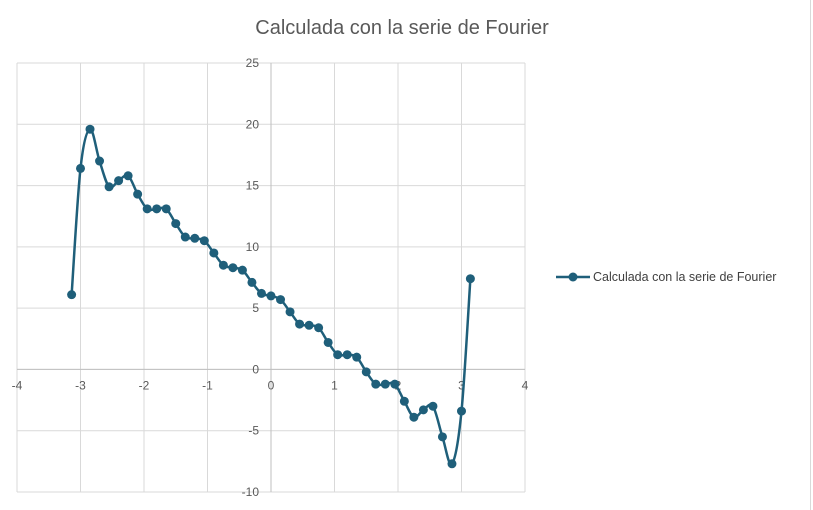 The image size is (813, 510). I want to click on legend: Calculada con la serie de Fourier, so click(666, 277).